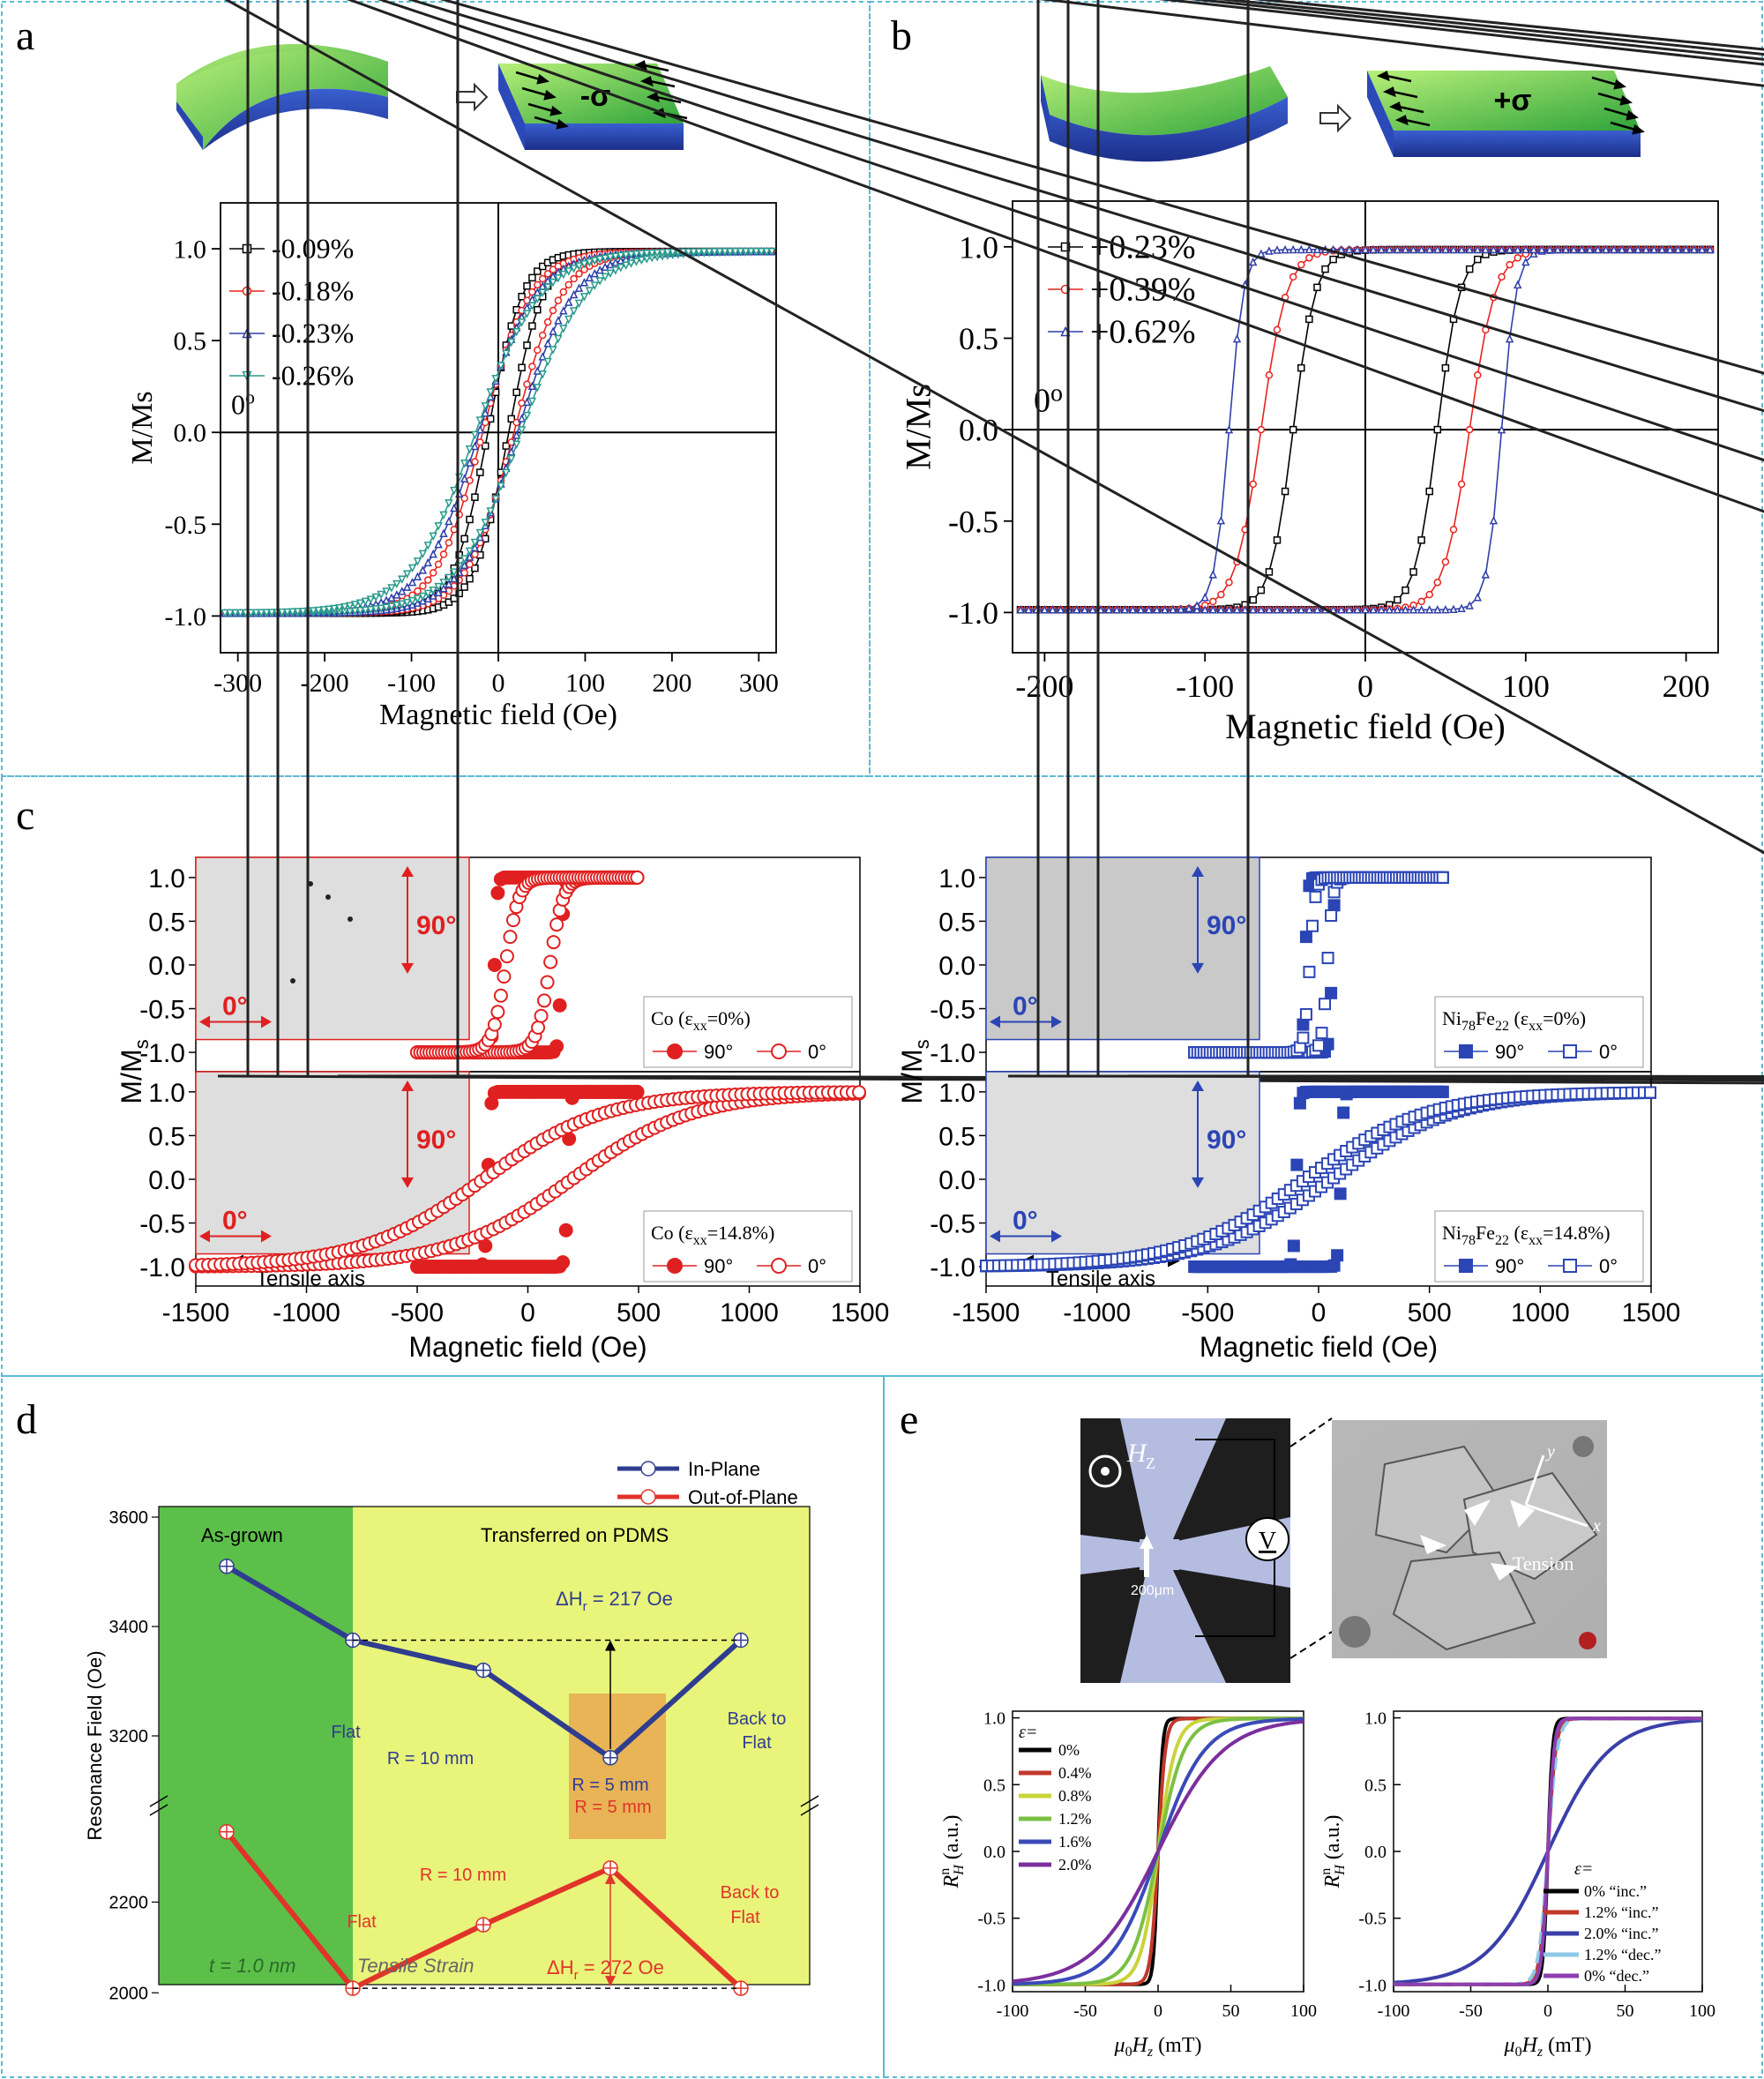 The width and height of the screenshot is (1764, 2079). What do you see at coordinates (1100, 1279) in the screenshot?
I see `tensile-axis-label: Tensile axis` at bounding box center [1100, 1279].